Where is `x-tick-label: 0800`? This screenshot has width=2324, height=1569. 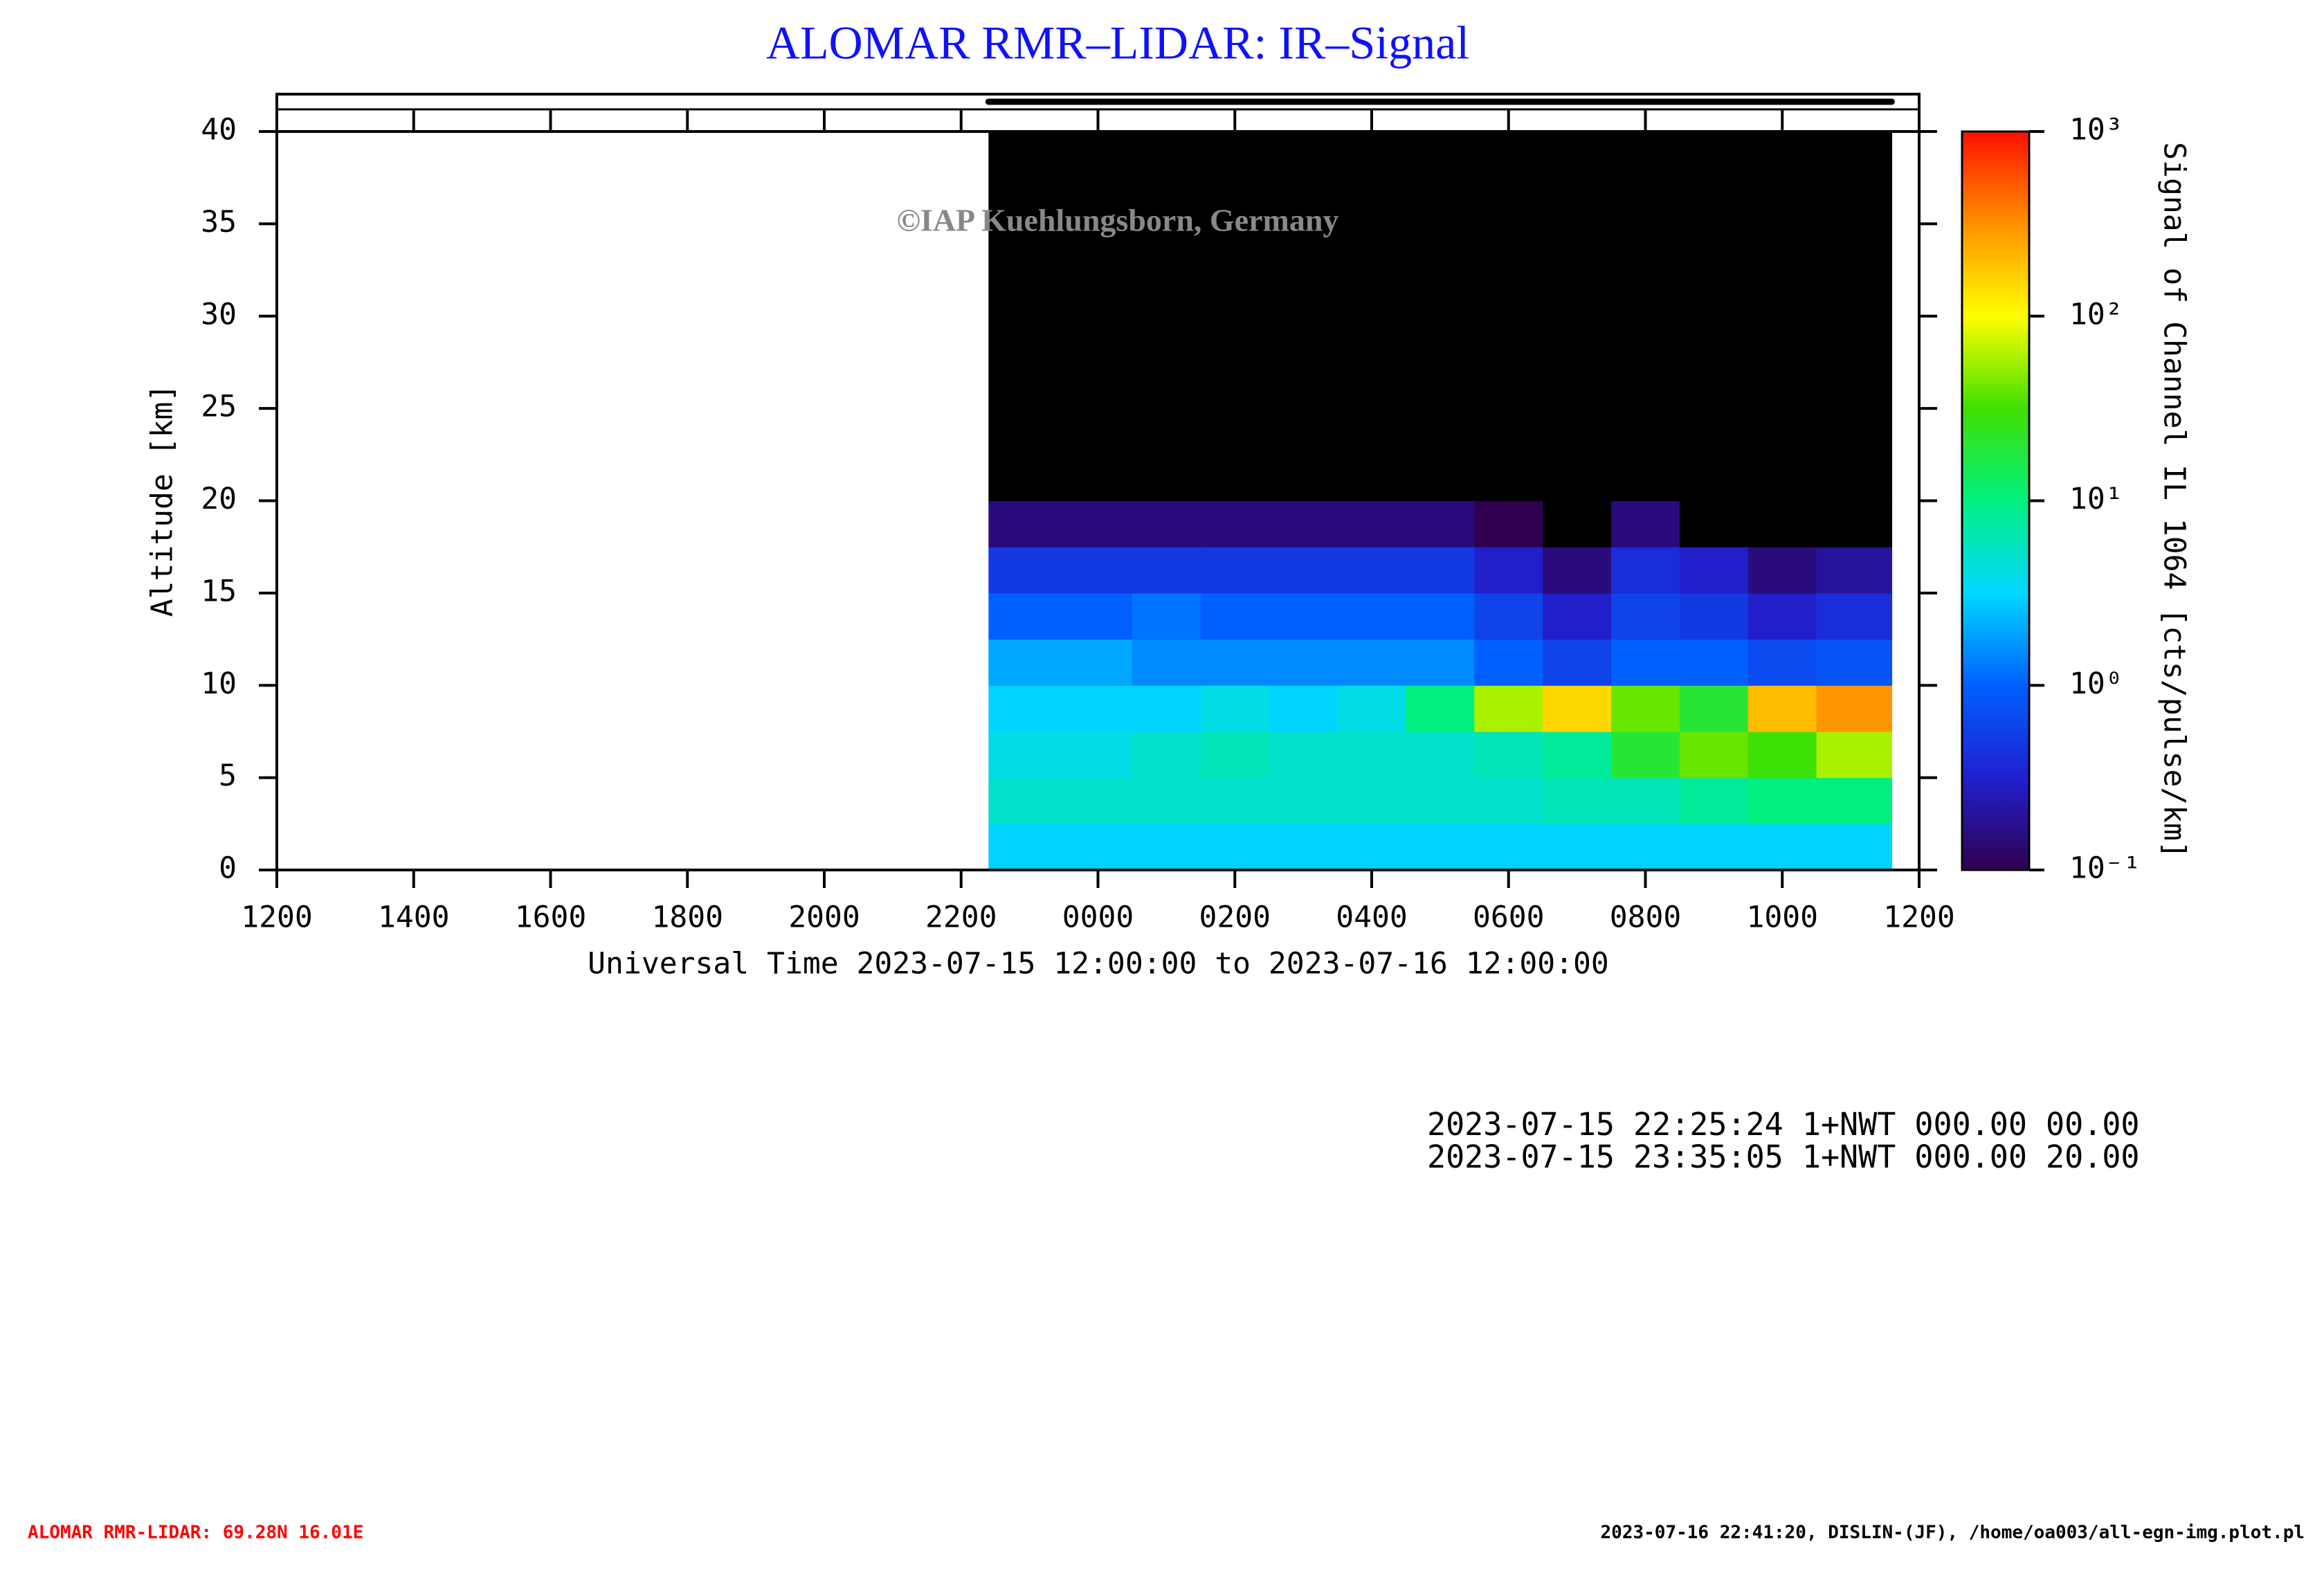
x-tick-label: 0800 is located at coordinates (1646, 917).